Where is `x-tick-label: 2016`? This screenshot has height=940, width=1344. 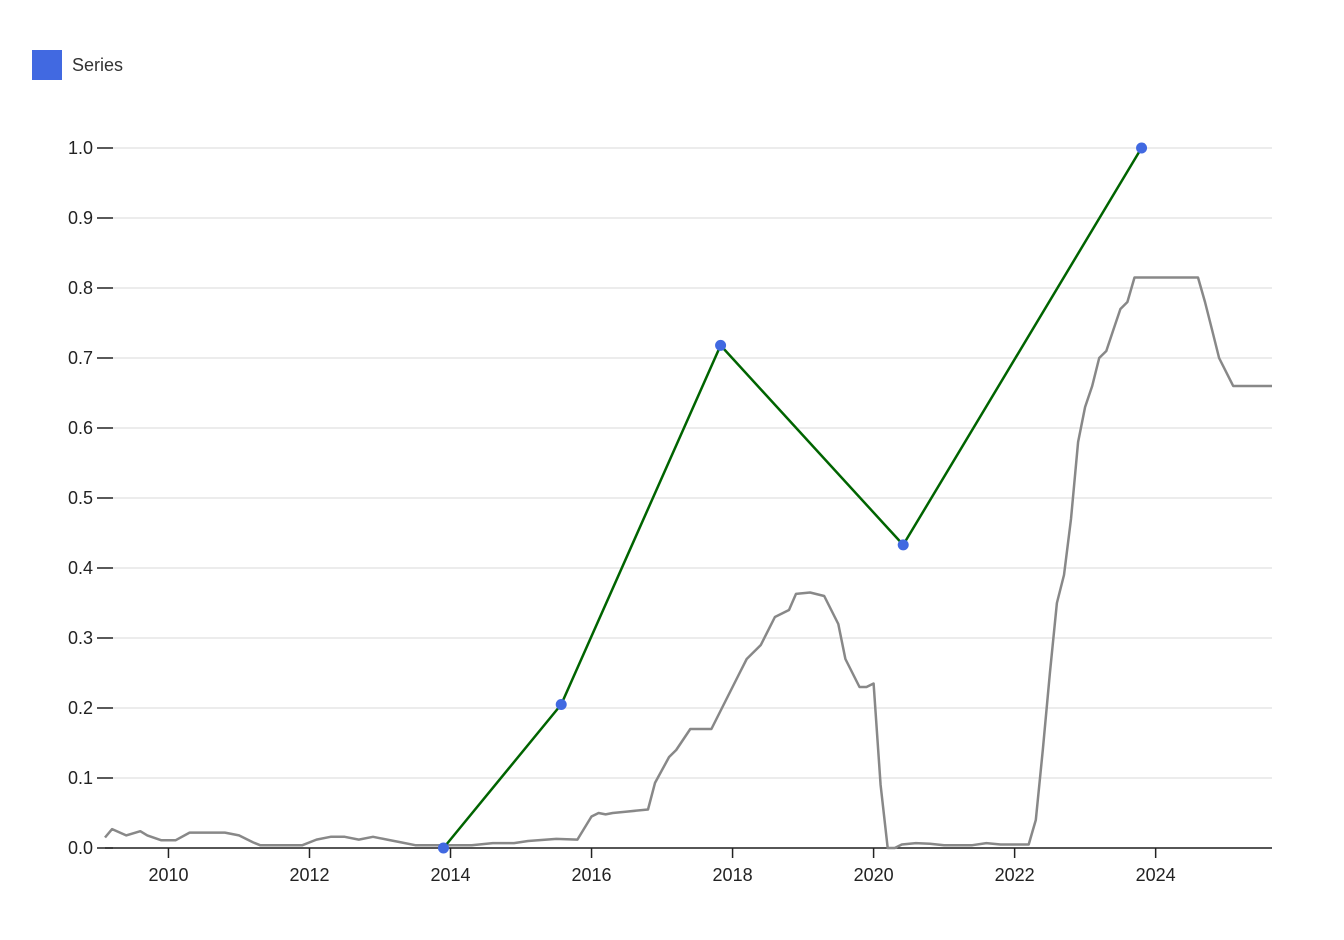
x-tick-label: 2016 is located at coordinates (592, 875).